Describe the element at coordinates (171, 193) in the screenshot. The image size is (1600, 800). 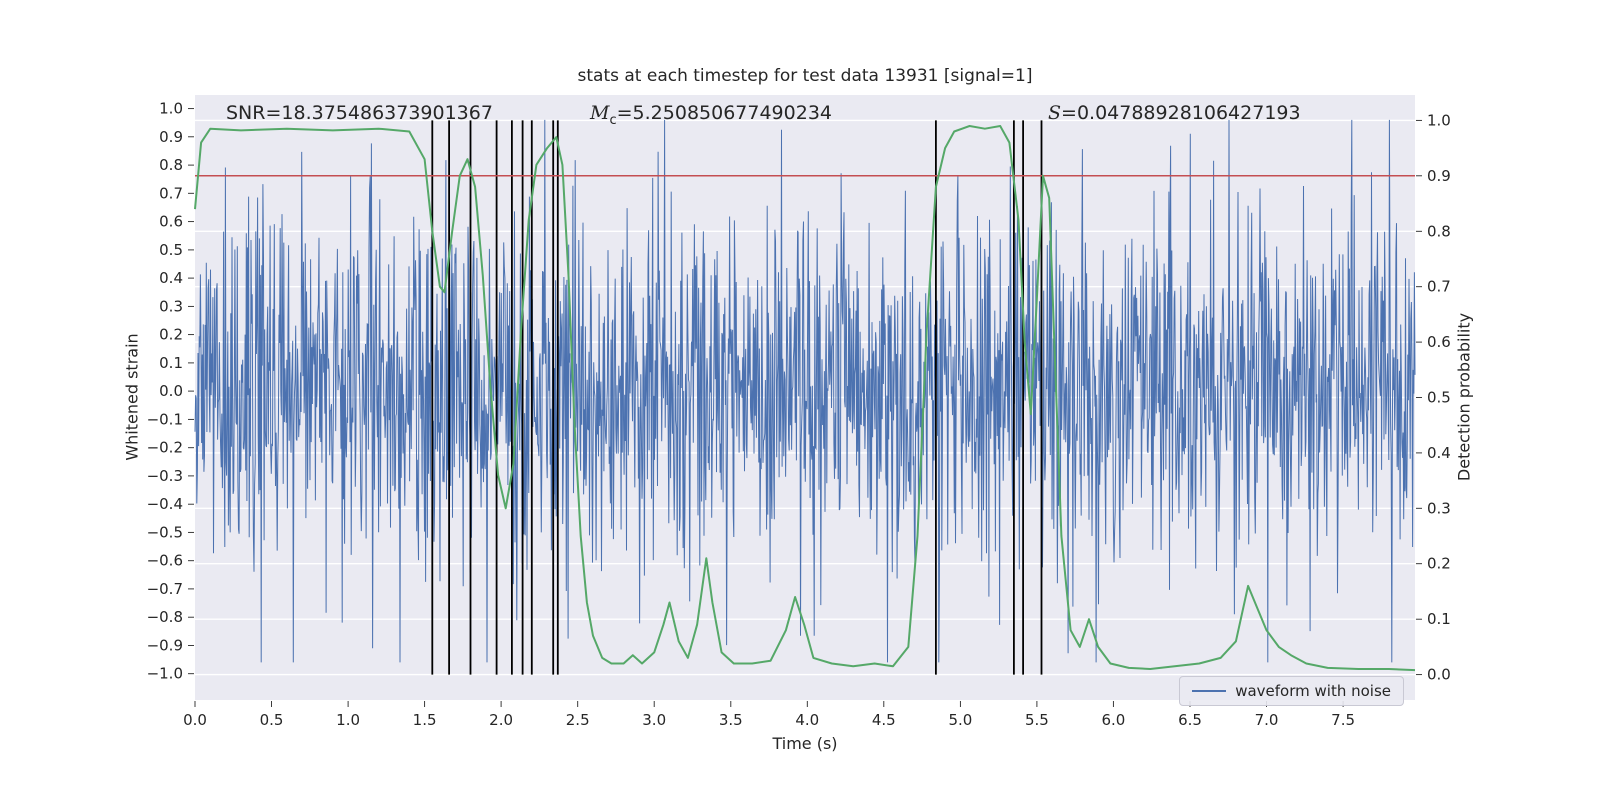
I see `y-left-tick-label: 0.7` at that location.